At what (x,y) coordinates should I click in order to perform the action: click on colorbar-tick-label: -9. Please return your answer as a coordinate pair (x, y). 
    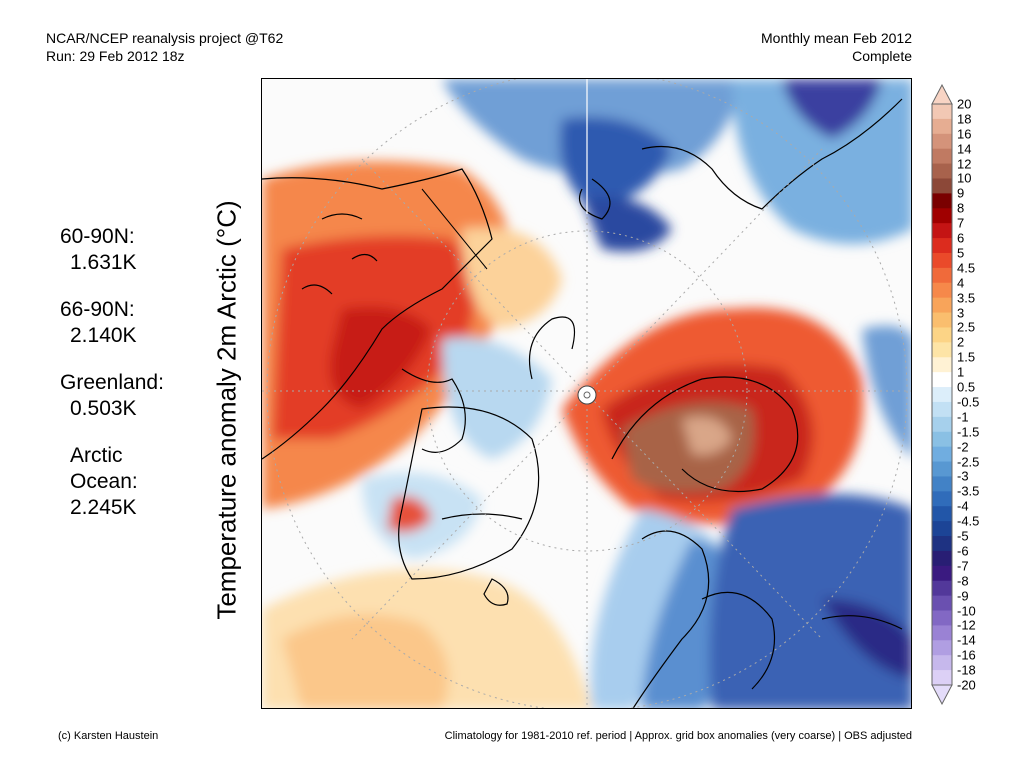
    Looking at the image, I should click on (963, 596).